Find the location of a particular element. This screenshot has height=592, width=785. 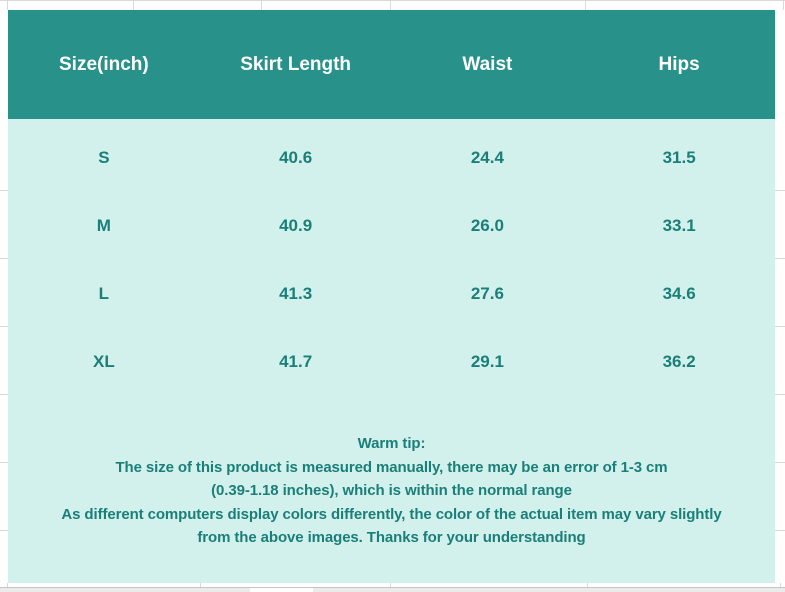

table-row: L 41.3 27.6 34.6 is located at coordinates (391, 294).